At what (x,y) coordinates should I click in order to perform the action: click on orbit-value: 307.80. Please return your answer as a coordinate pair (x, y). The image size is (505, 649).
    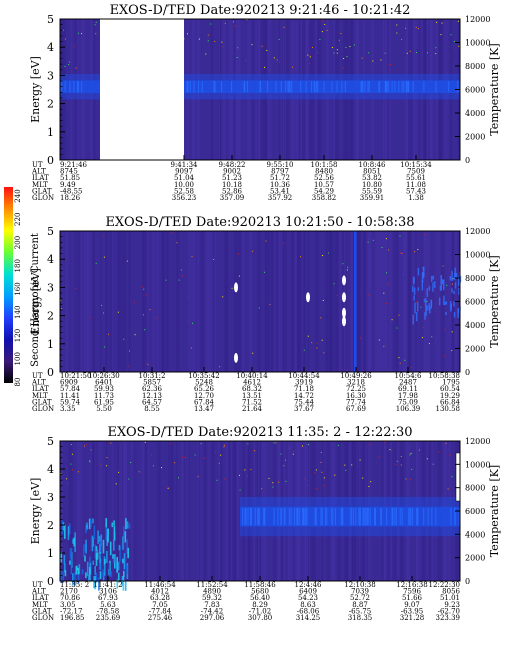
    Looking at the image, I should click on (260, 618).